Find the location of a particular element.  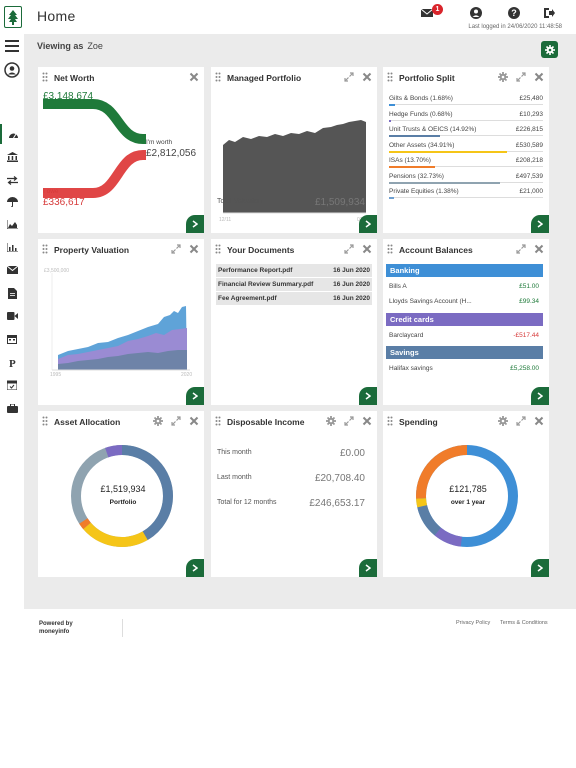

split-row: Unit Trusts & OEICS (14.92%) £226,815 is located at coordinates (466, 133).